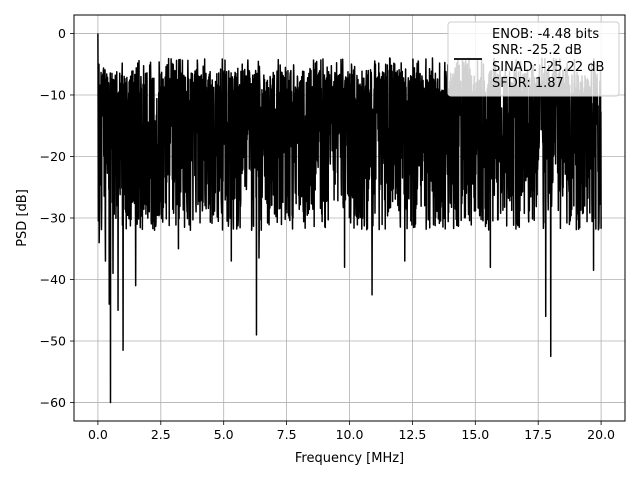  What do you see at coordinates (412, 434) in the screenshot?
I see `x-tick-label: 12.5` at bounding box center [412, 434].